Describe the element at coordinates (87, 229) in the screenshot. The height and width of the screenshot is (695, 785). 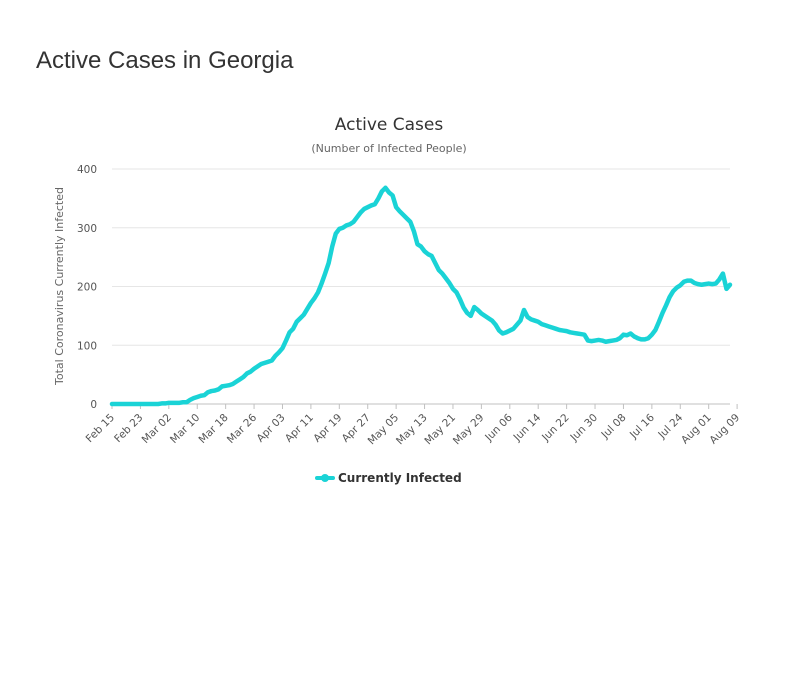
I see `y-tick-label: 300` at that location.